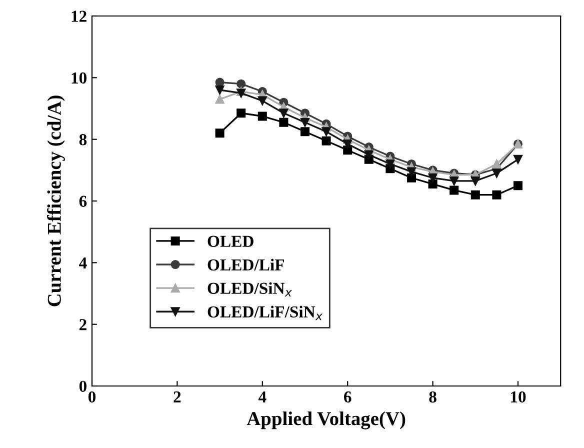 The image size is (584, 448). What do you see at coordinates (83, 140) in the screenshot?
I see `y-tick-label: 8` at bounding box center [83, 140].